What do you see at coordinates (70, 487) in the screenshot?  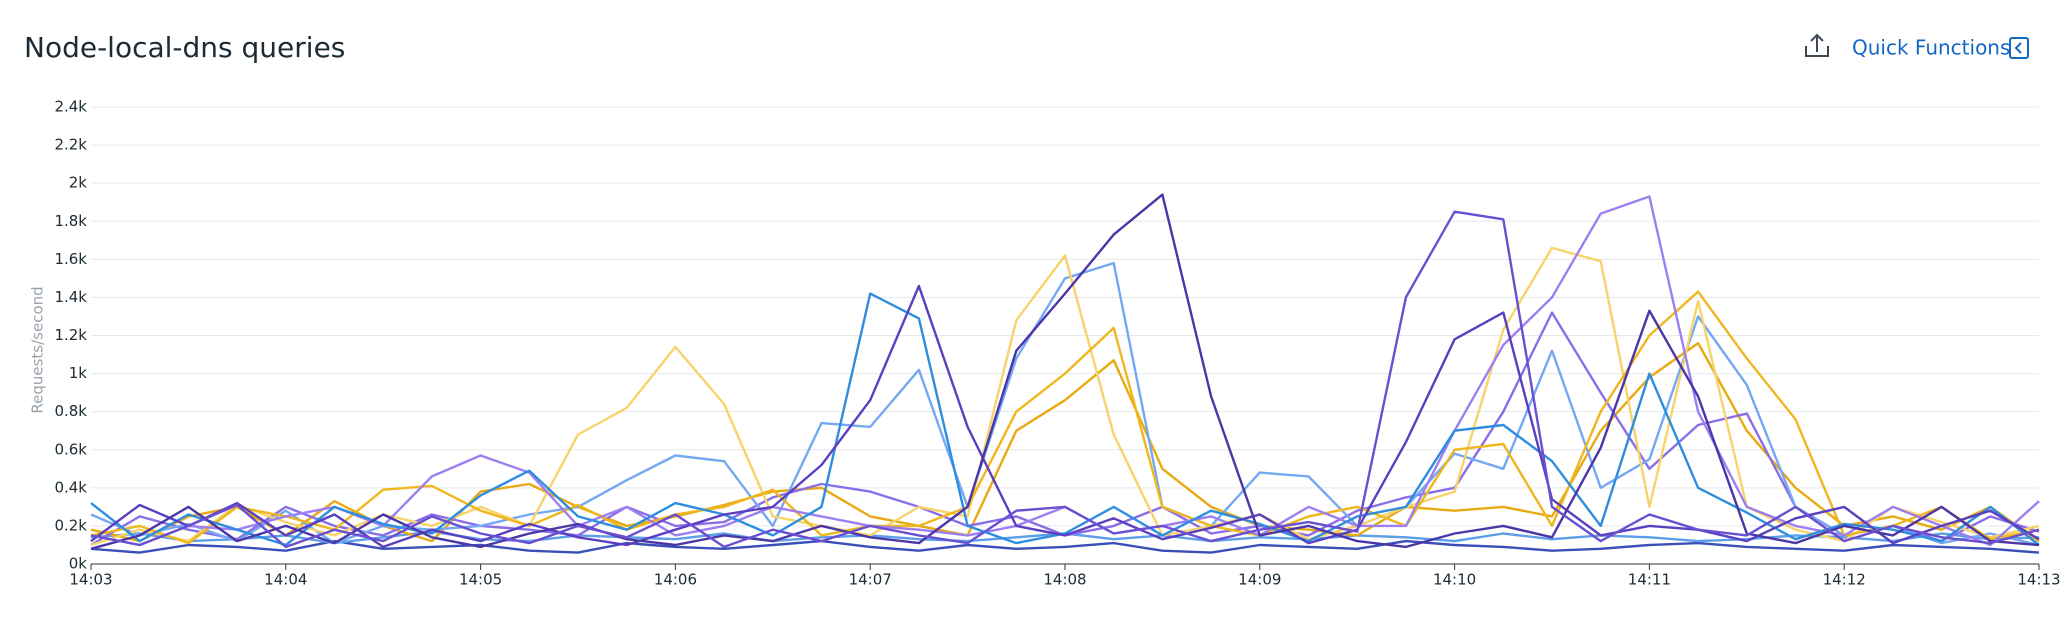 I see `y-tick-label: 0.4k` at bounding box center [70, 487].